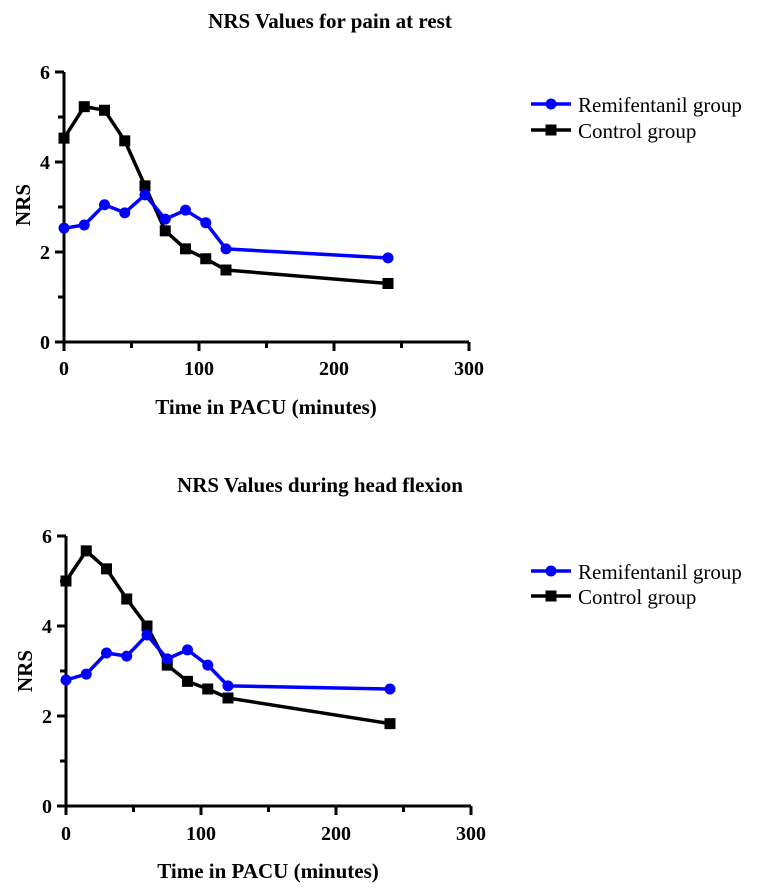 This screenshot has width=773, height=891. I want to click on chart-title: NRS Values during head flexion, so click(320, 485).